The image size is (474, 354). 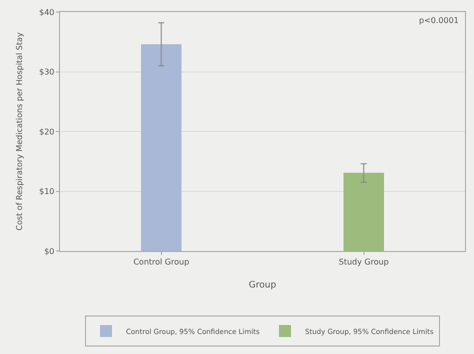 What do you see at coordinates (49, 251) in the screenshot?
I see `y-tick-label: $0` at bounding box center [49, 251].